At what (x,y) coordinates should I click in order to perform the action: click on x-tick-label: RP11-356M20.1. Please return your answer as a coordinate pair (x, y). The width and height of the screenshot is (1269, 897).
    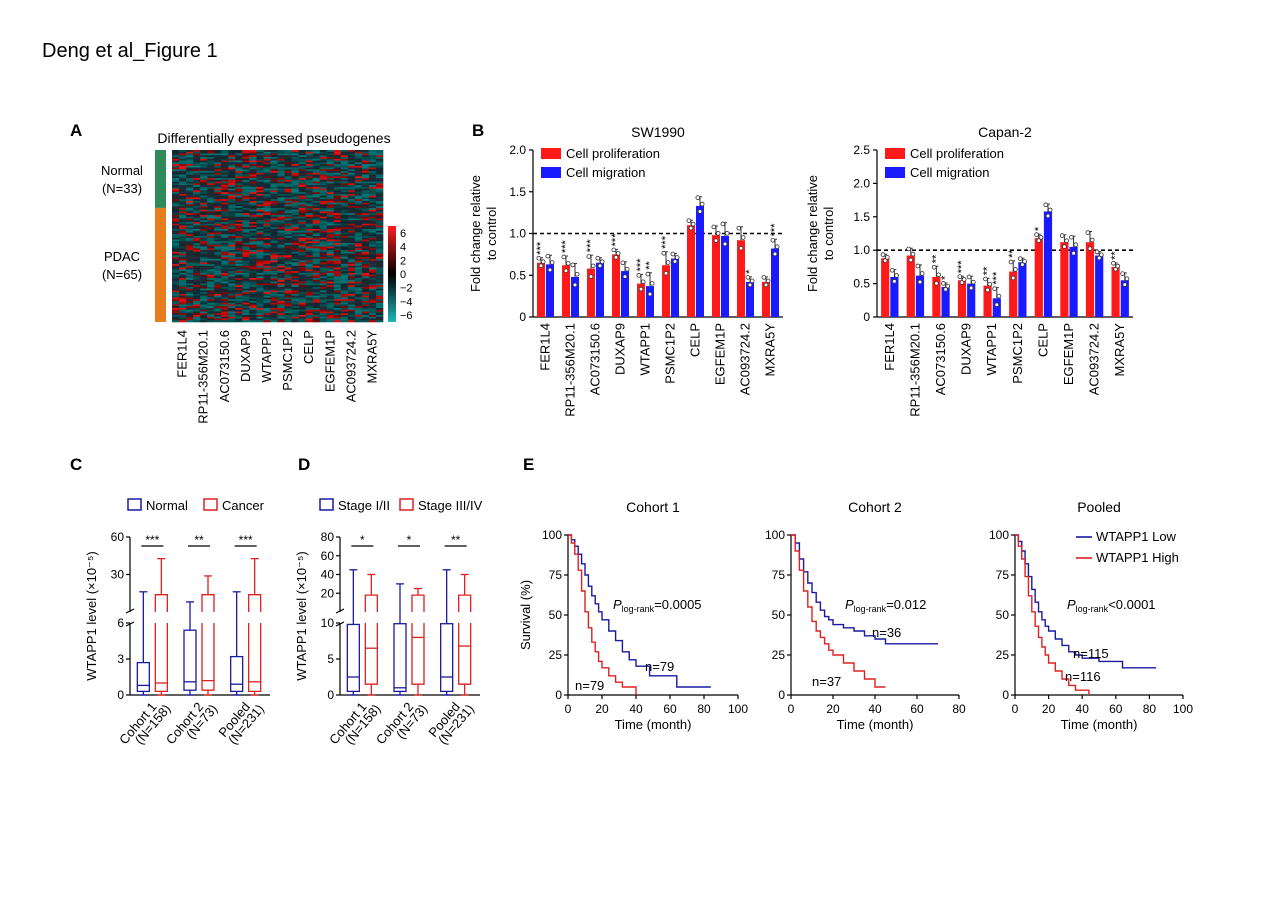
    Looking at the image, I should click on (914, 370).